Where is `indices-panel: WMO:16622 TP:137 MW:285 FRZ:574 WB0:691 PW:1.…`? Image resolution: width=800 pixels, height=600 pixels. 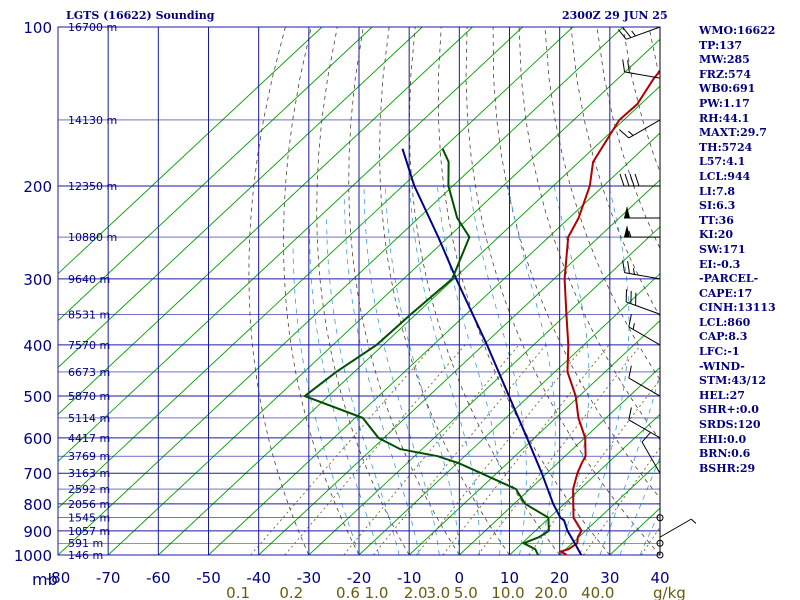
indices-panel: WMO:16622 TP:137 MW:285 FRZ:574 WB0:691 PW:1.… is located at coordinates (749, 250).